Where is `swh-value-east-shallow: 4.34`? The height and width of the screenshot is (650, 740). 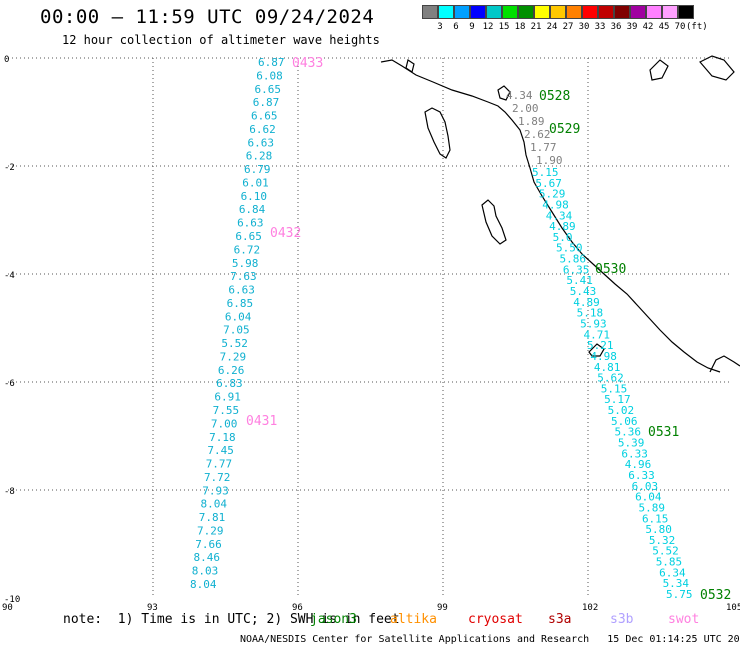 swh-value-east-shallow: 4.34 is located at coordinates (519, 95).